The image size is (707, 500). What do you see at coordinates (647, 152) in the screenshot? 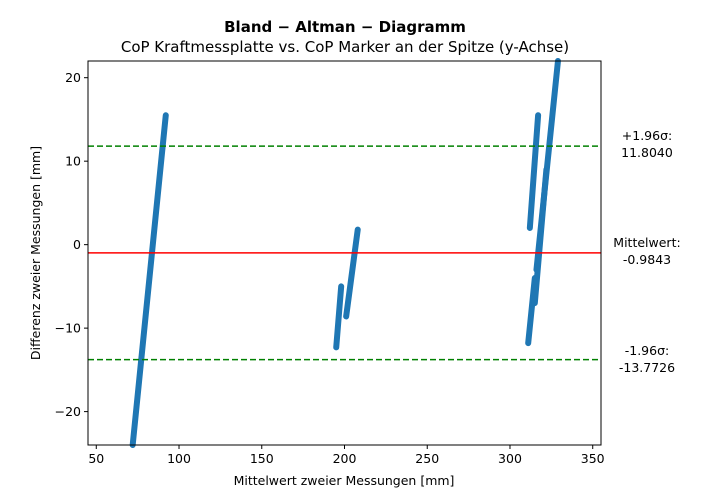
I see `upper-loa-label-value: 11.8040` at bounding box center [647, 152].